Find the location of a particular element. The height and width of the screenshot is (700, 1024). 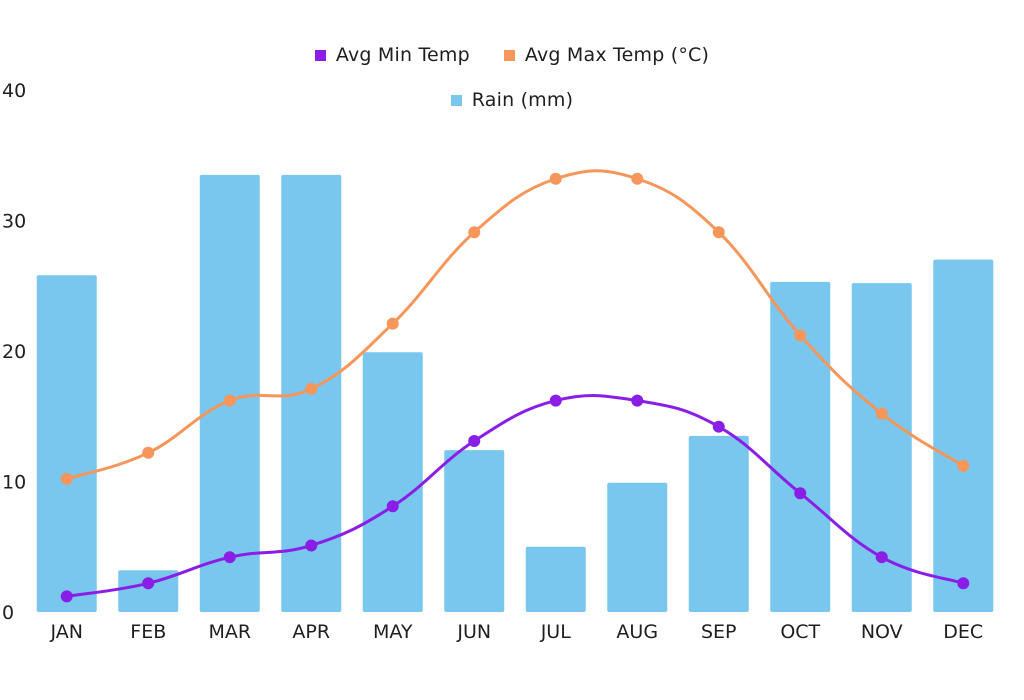

x-tick-label: AUG is located at coordinates (637, 632).